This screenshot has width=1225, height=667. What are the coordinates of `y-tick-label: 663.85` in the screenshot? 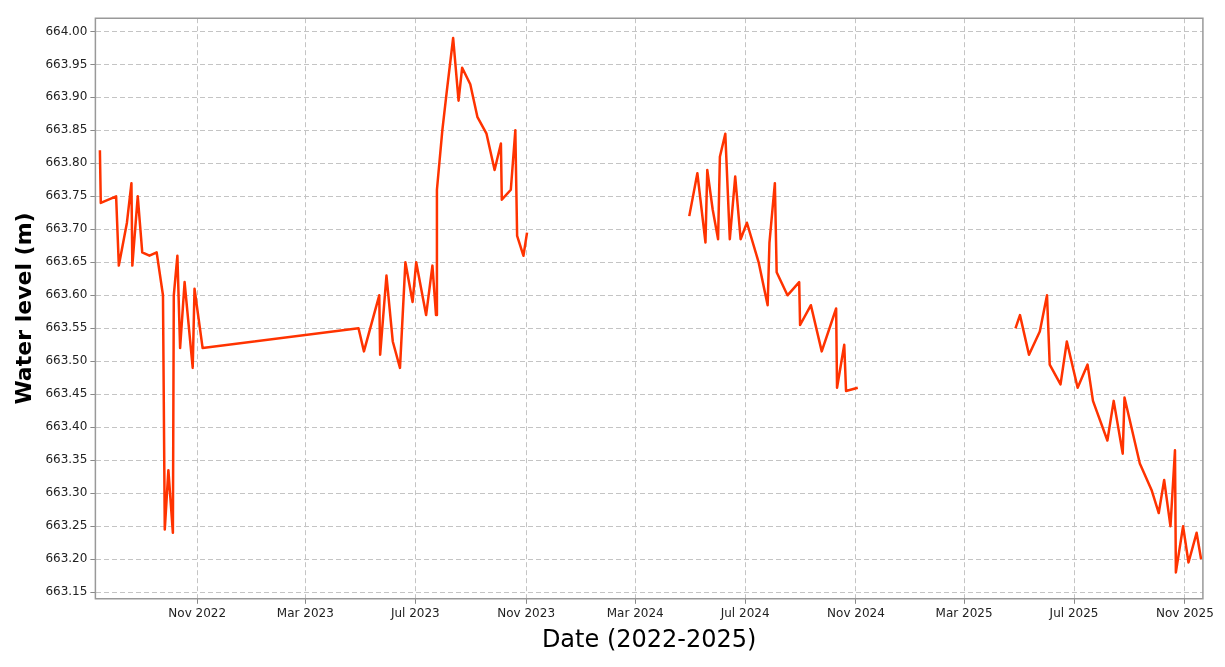 It's located at (66, 129).